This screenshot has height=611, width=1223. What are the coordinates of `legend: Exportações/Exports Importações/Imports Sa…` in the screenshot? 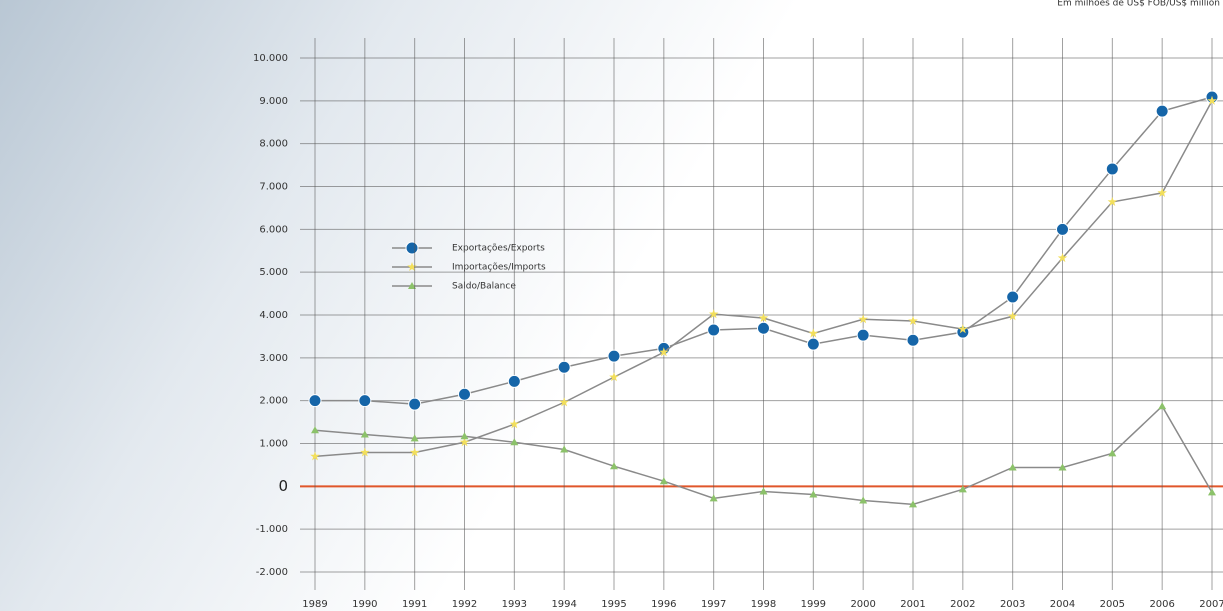 It's located at (469, 266).